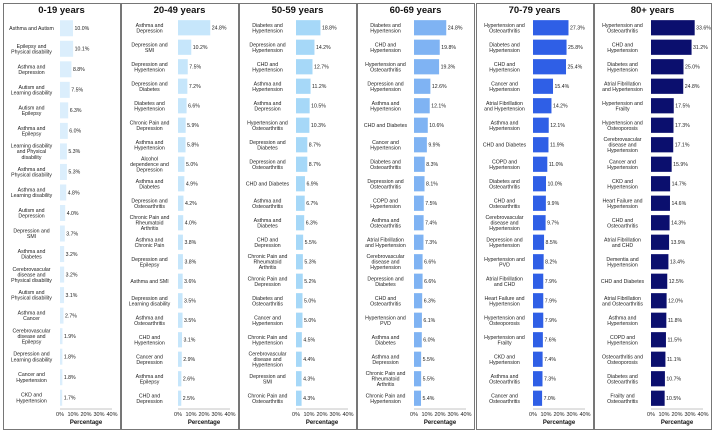  What do you see at coordinates (189, 399) in the screenshot?
I see `value-label: 2.5%` at bounding box center [189, 399].